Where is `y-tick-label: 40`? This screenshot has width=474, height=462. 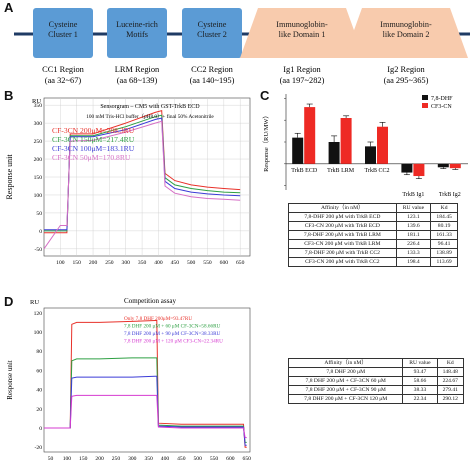
y-tick-label: 40 is located at coordinates (39, 391).